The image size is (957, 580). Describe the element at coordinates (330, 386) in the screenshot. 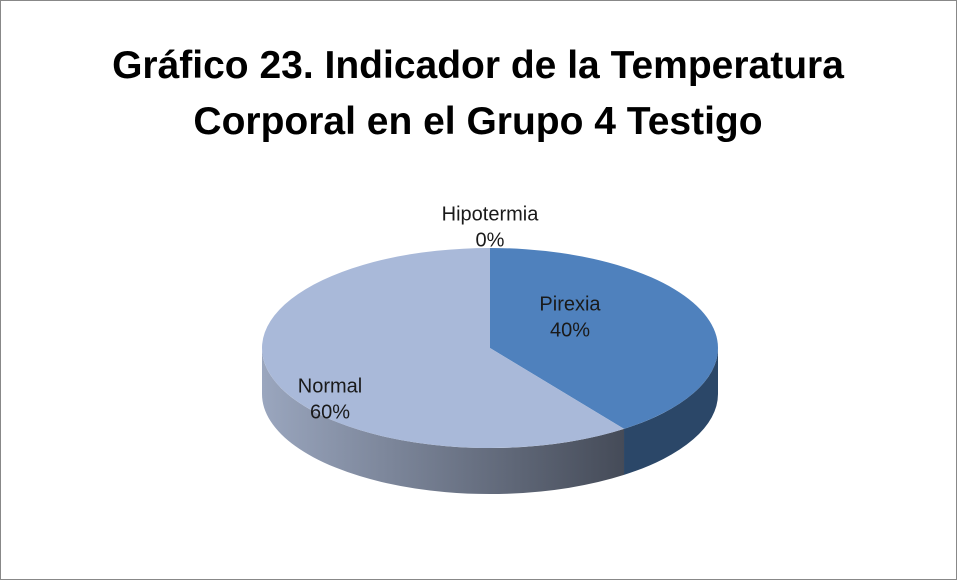

I see `slice-label: Normal` at that location.